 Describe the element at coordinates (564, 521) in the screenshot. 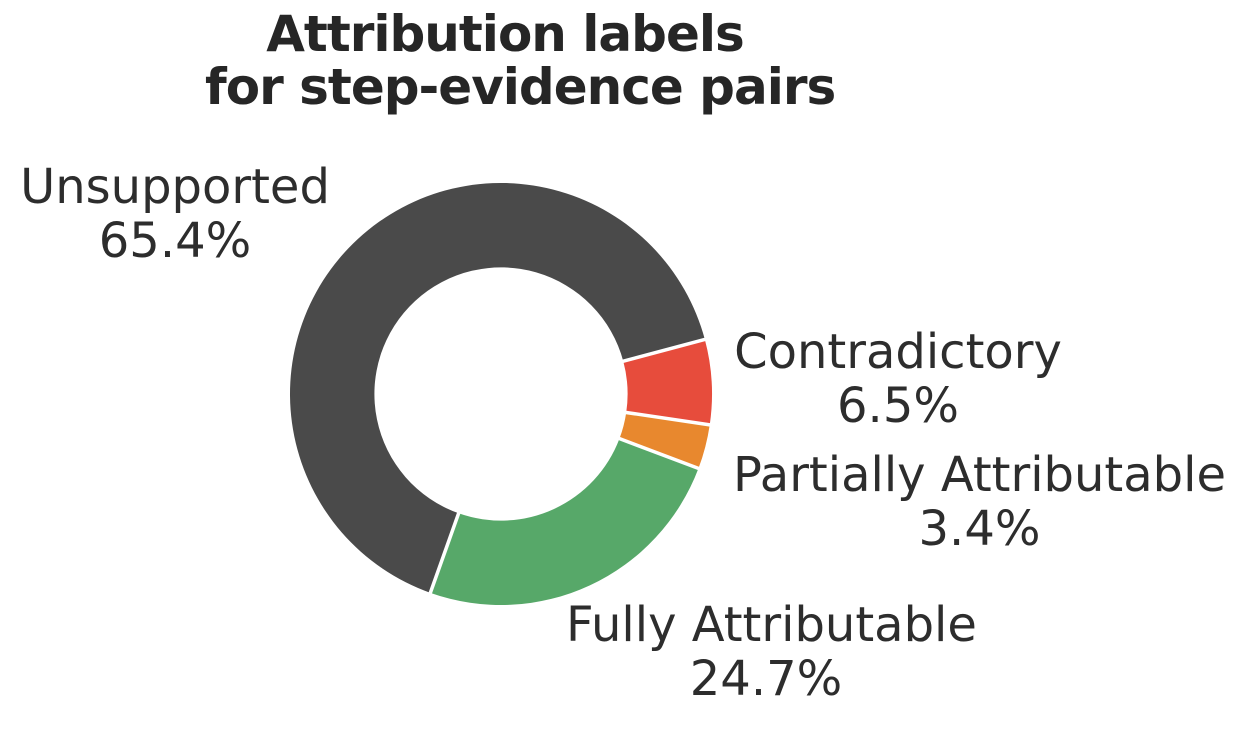

I see `wedge-fully-attributable` at that location.